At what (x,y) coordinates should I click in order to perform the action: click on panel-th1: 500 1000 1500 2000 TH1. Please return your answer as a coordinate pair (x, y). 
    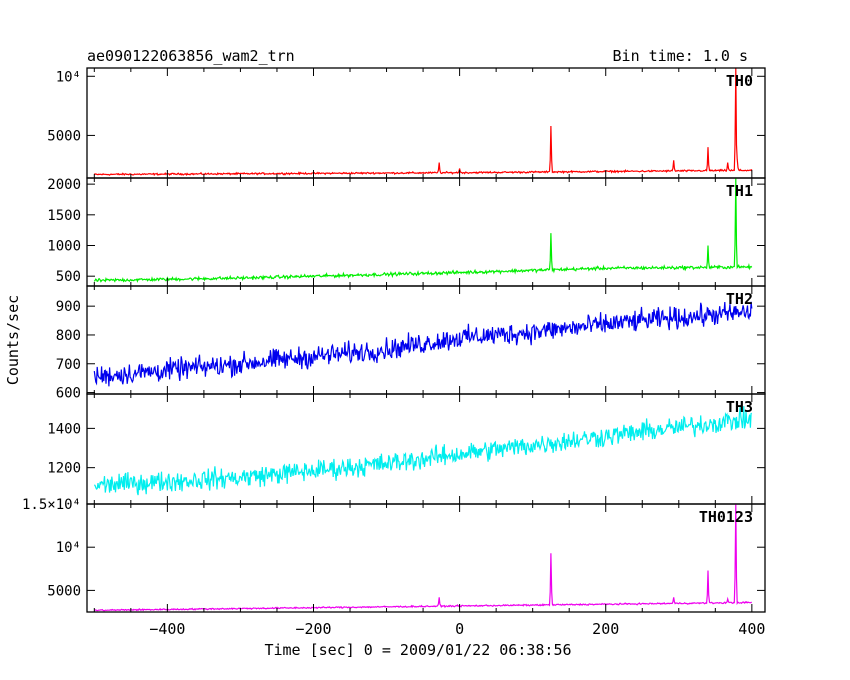
    Looking at the image, I should click on (406, 232).